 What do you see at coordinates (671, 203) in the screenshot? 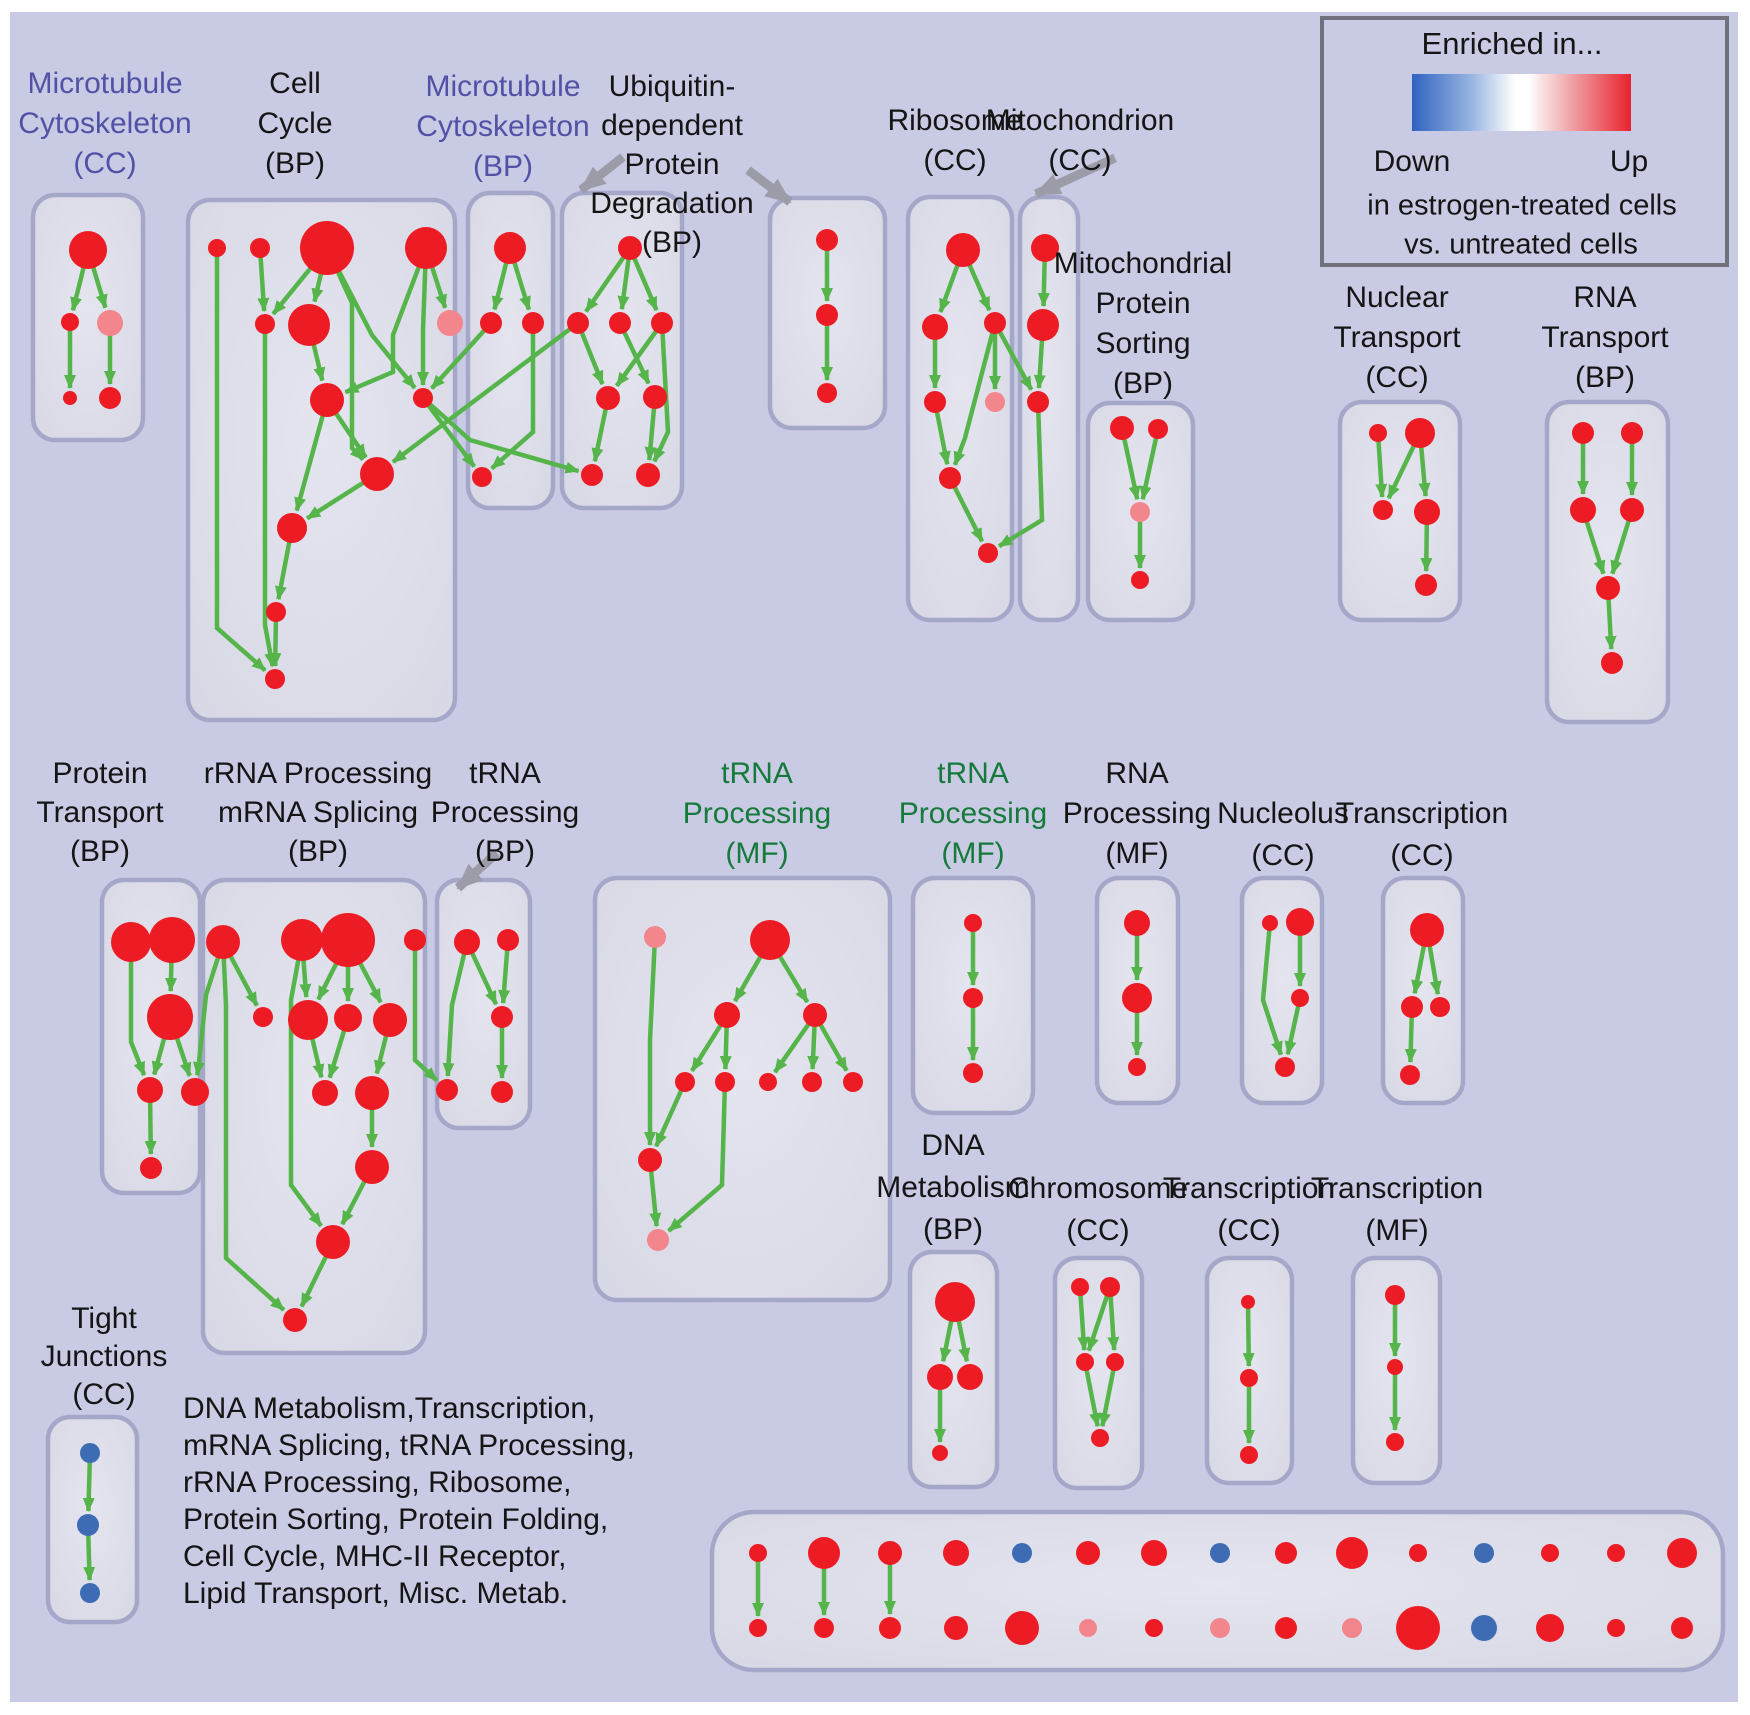
I see `category-label-3-line-3: Degradation` at bounding box center [671, 203].